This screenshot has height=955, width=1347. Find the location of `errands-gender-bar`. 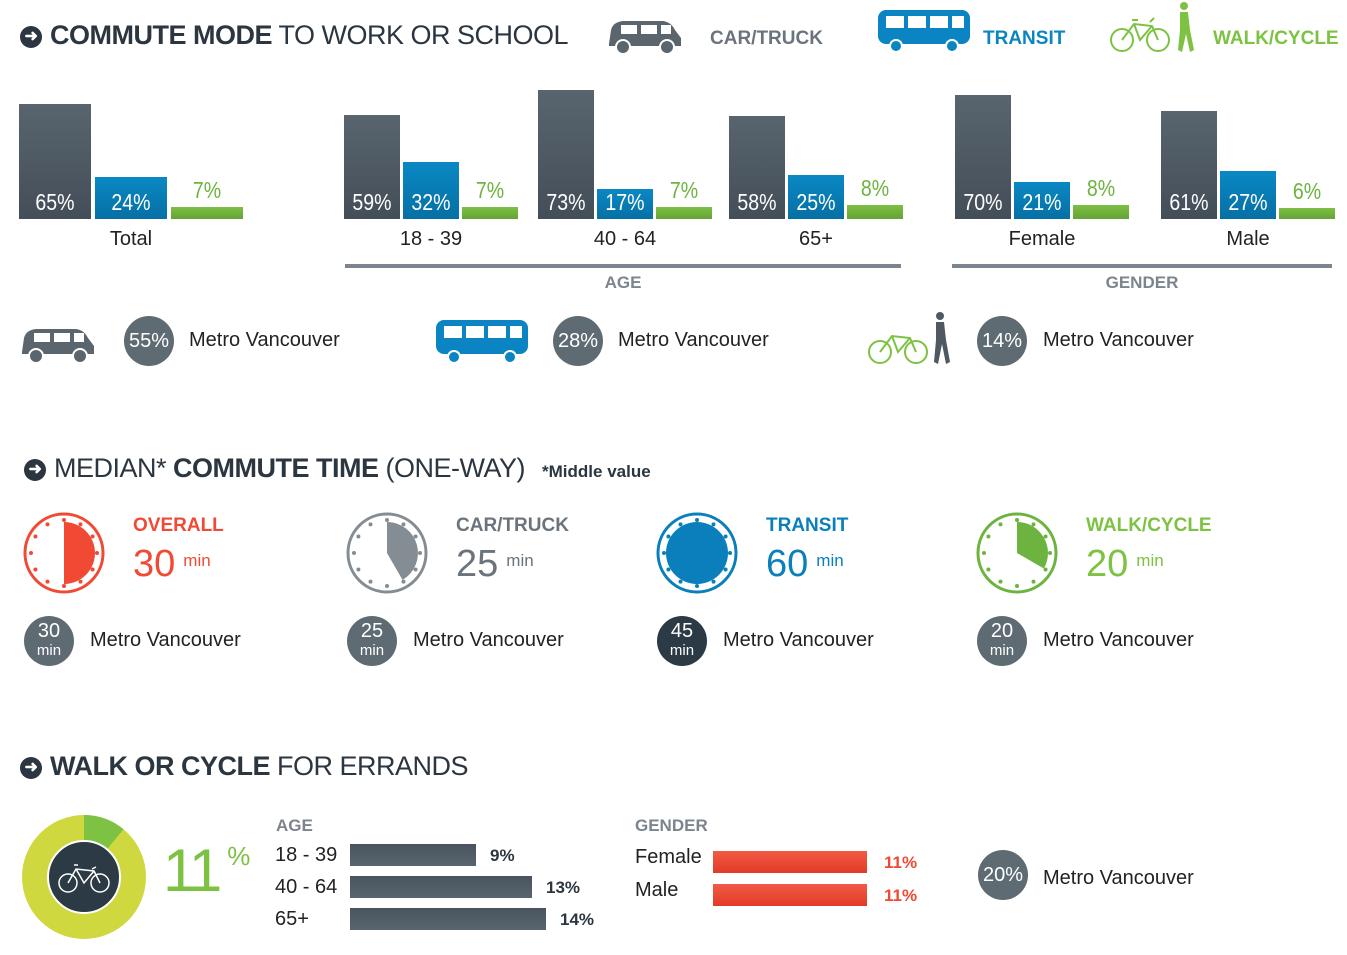

errands-gender-bar is located at coordinates (790, 862).